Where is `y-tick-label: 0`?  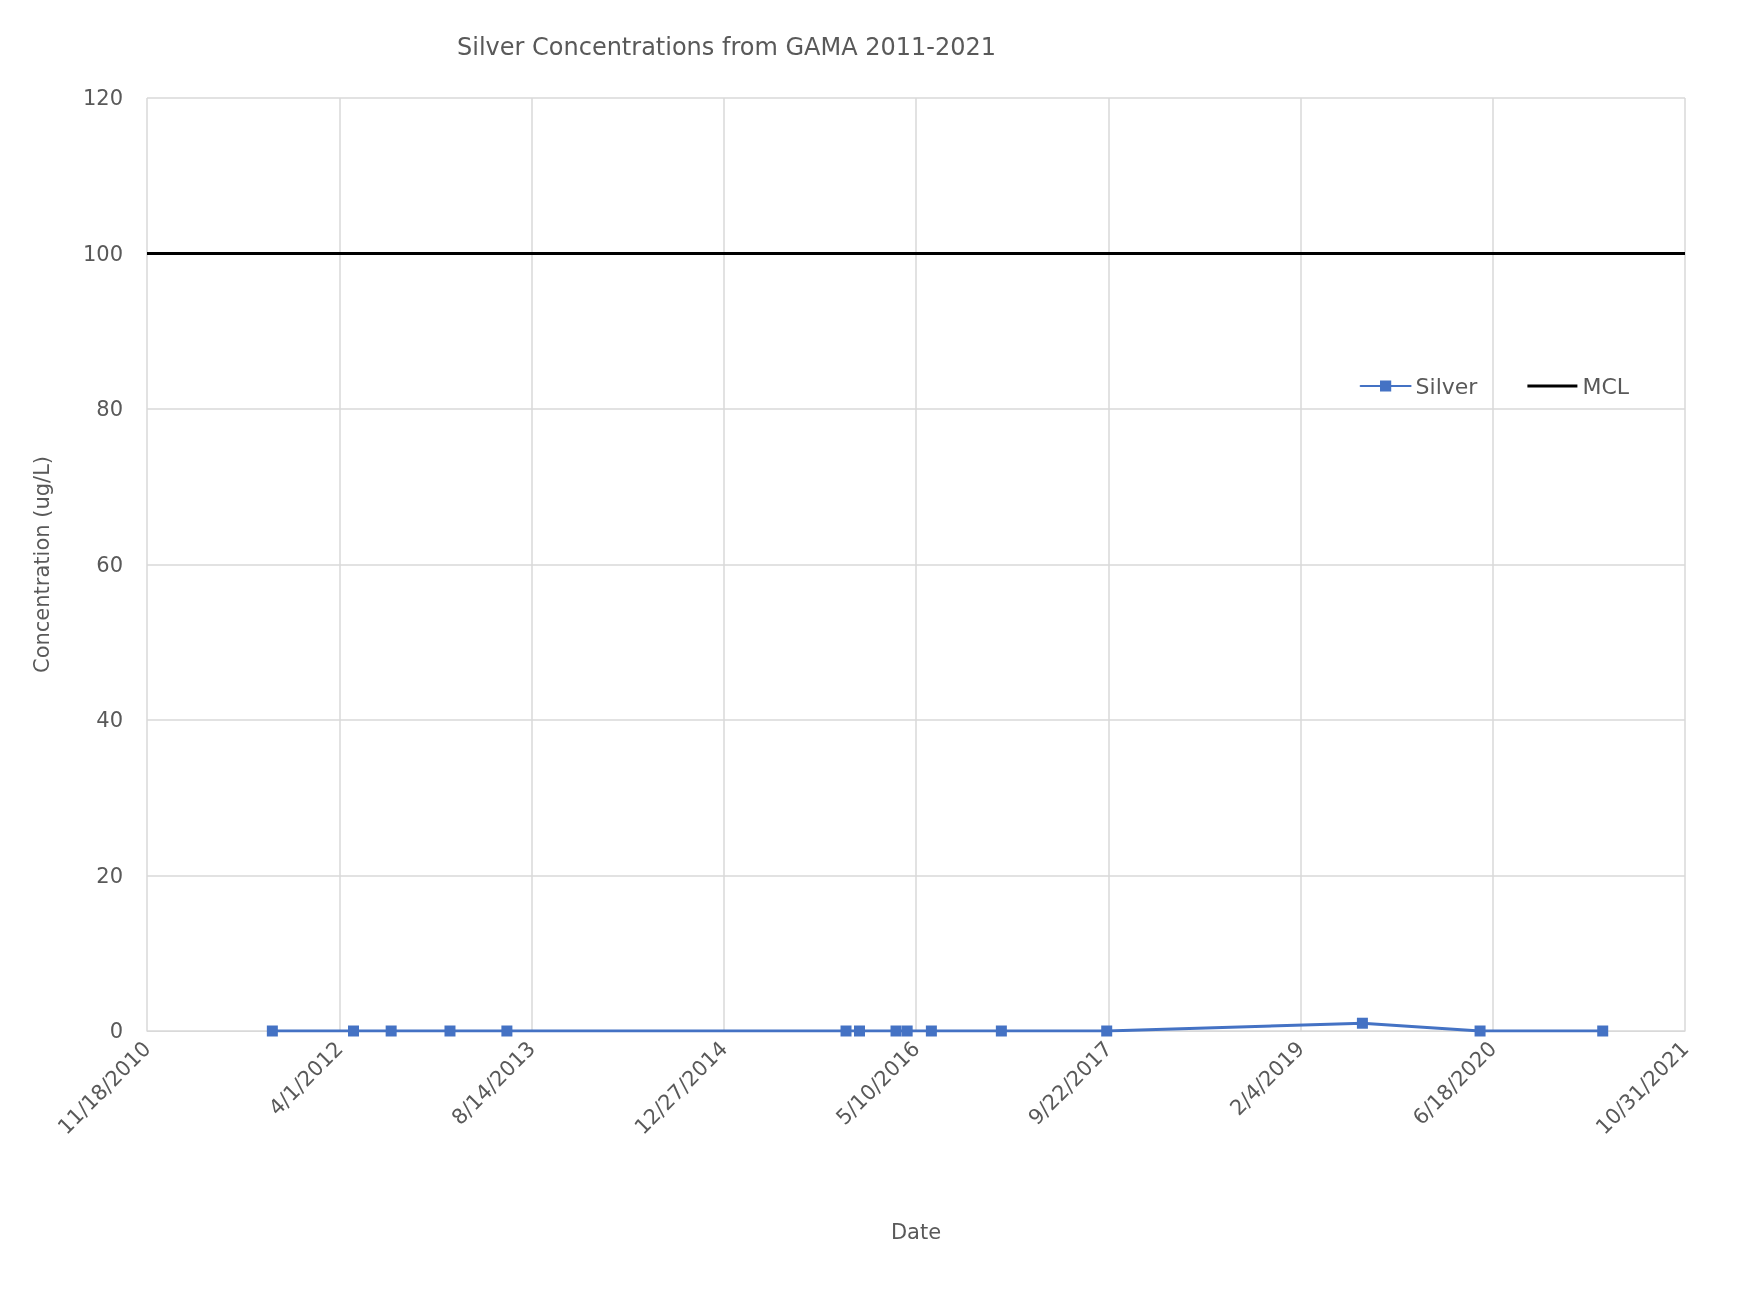 y-tick-label: 0 is located at coordinates (116, 1031).